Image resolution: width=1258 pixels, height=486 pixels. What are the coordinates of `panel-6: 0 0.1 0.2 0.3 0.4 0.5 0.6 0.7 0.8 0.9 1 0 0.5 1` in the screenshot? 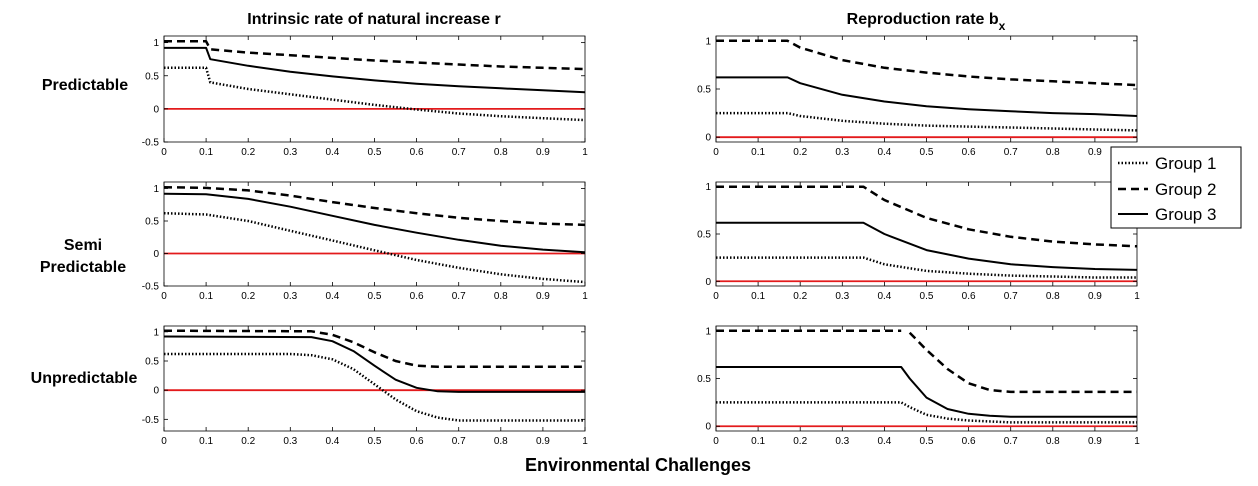 It's located at (918, 386).